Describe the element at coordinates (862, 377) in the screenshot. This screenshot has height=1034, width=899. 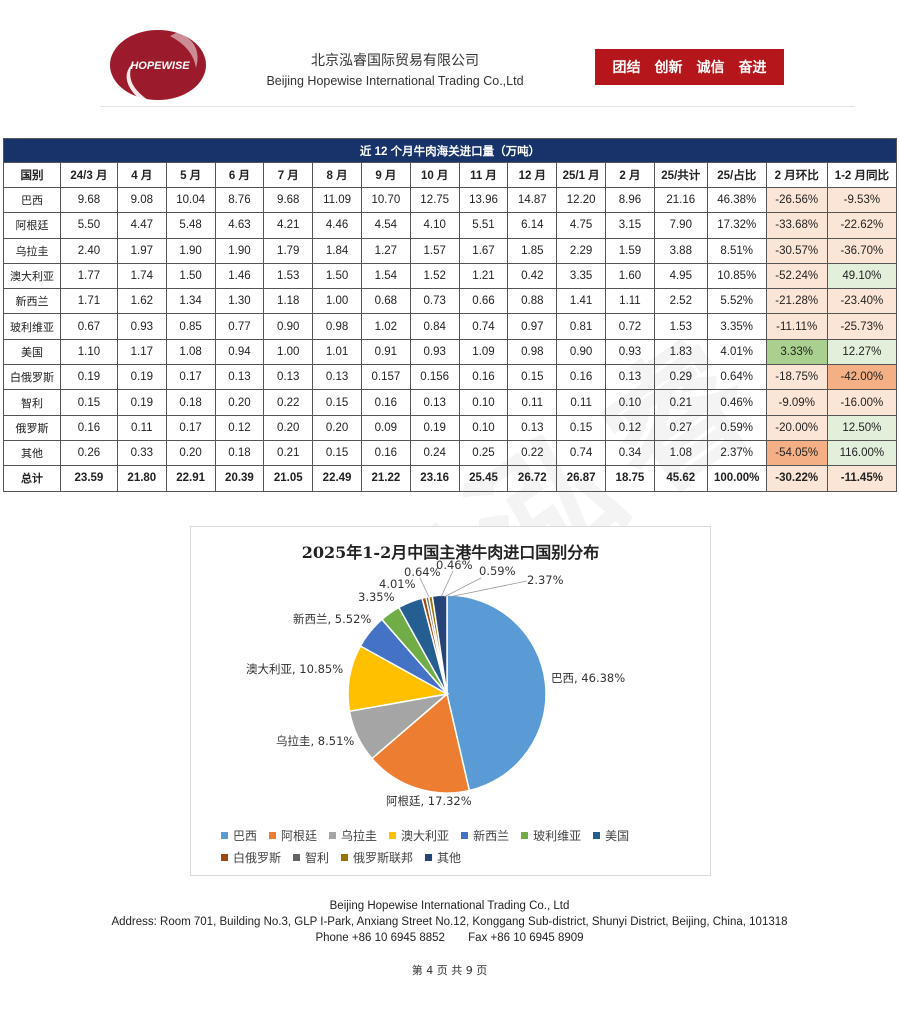
I see `value-cell: -42.00%` at that location.